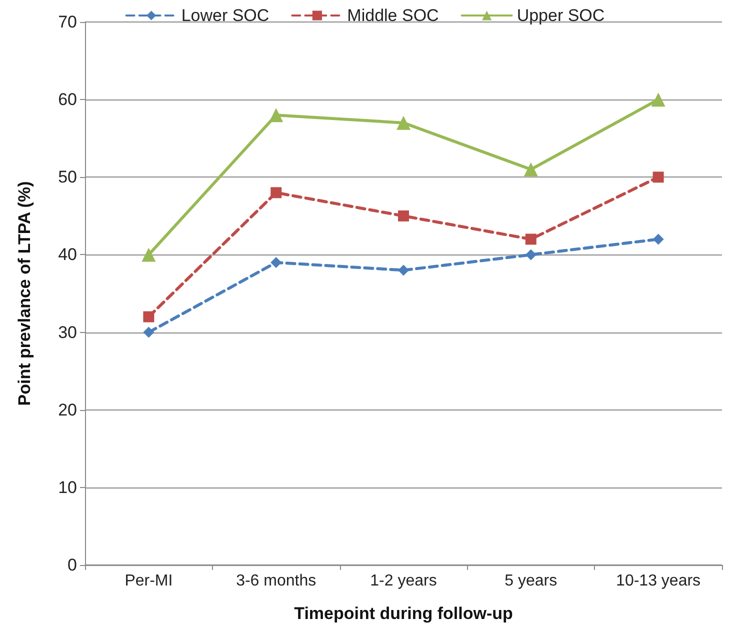  Describe the element at coordinates (67, 22) in the screenshot. I see `y-tick-label: 70` at that location.